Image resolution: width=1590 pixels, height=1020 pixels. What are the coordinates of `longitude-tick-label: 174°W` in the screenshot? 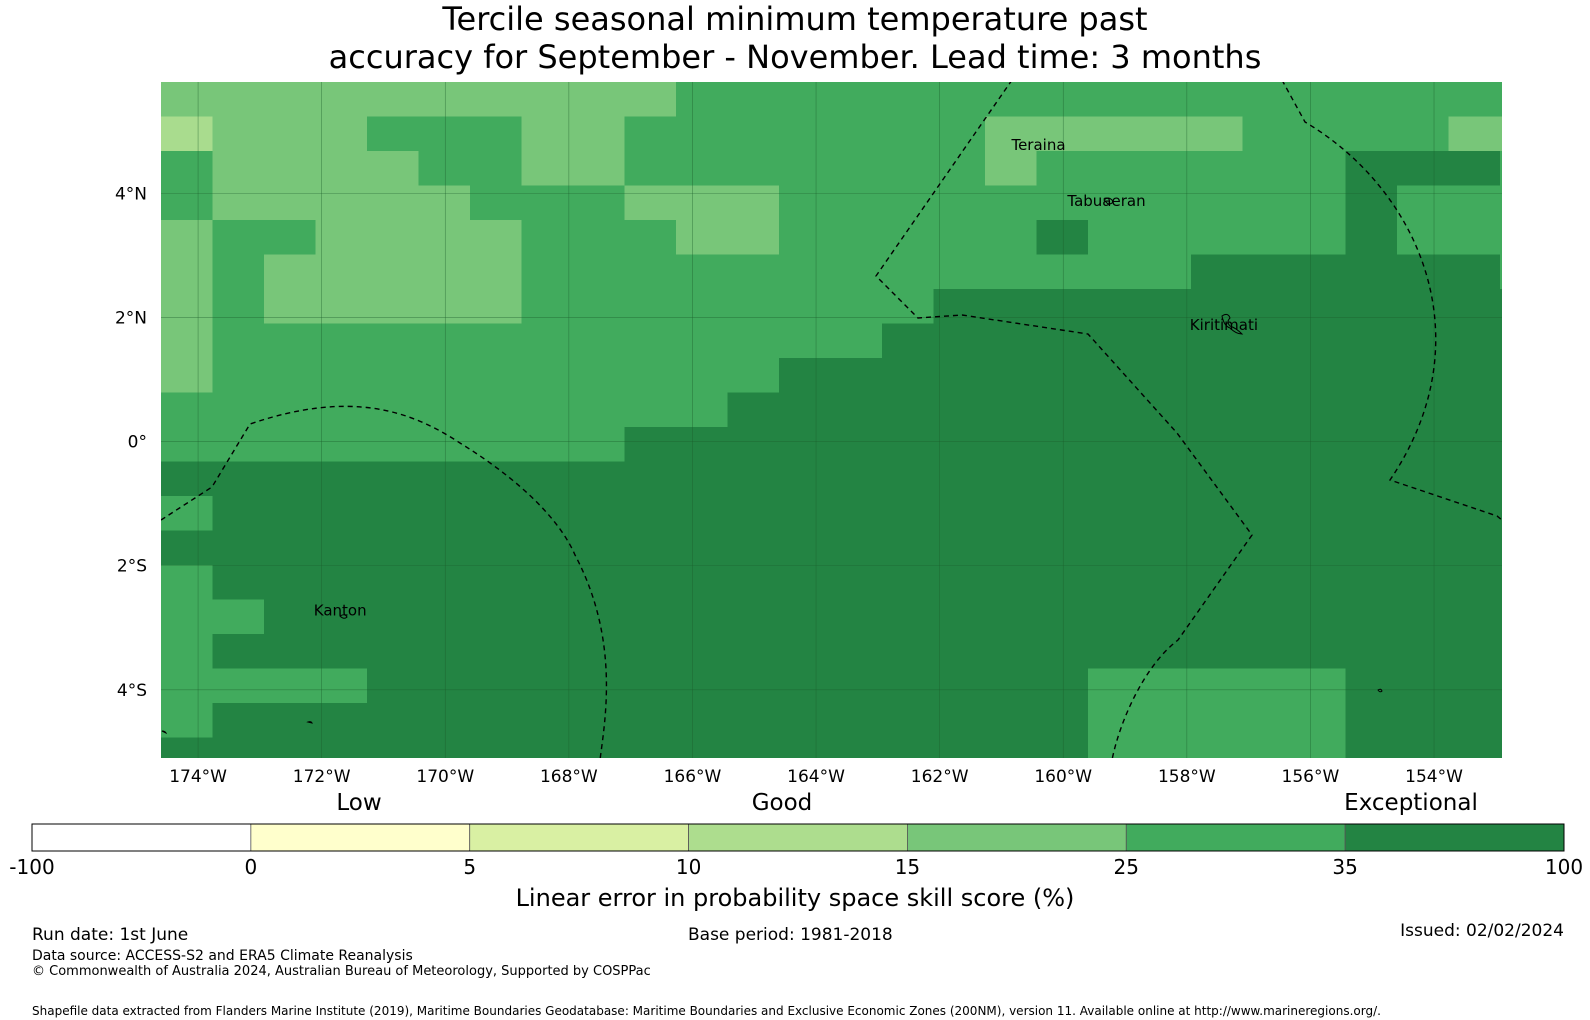 It's located at (198, 777).